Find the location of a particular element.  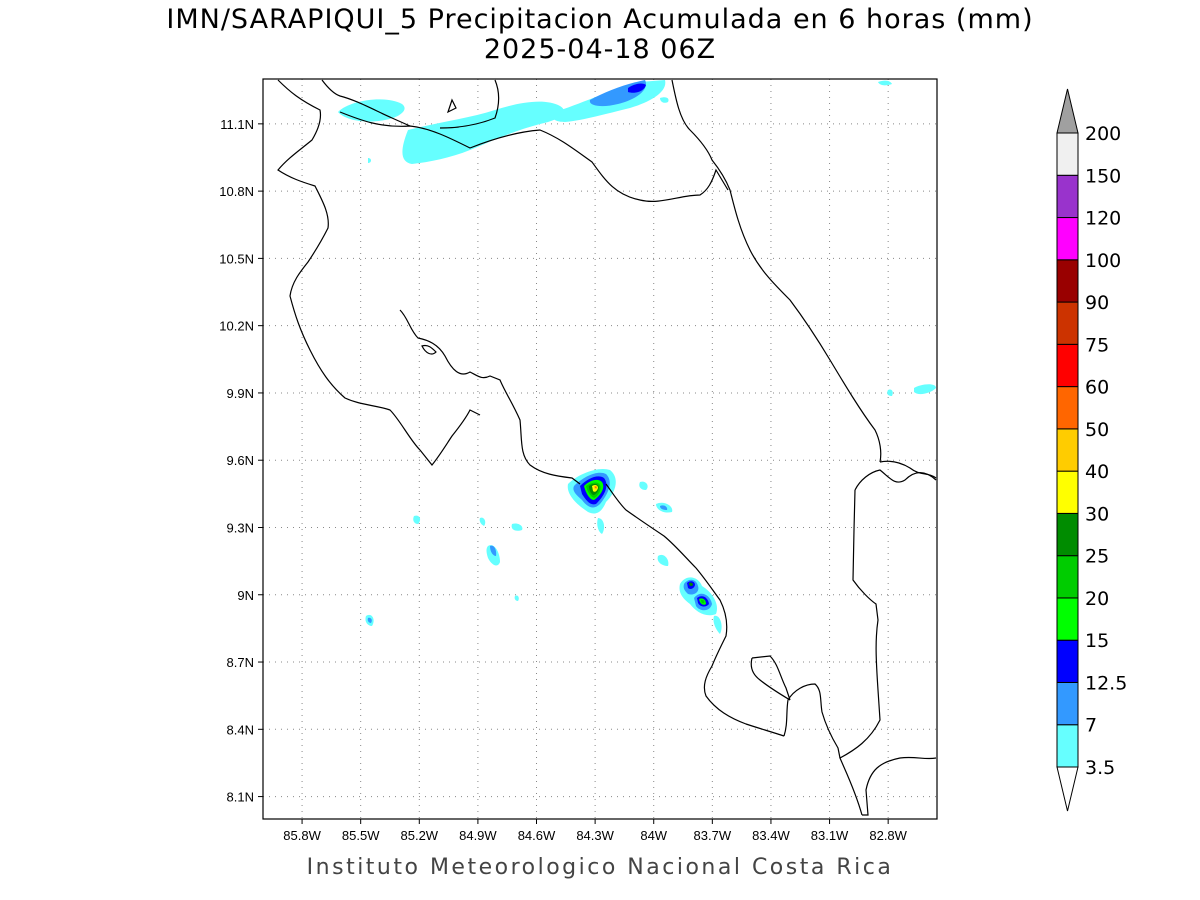

lon-tick-label: 83.7W is located at coordinates (713, 835).